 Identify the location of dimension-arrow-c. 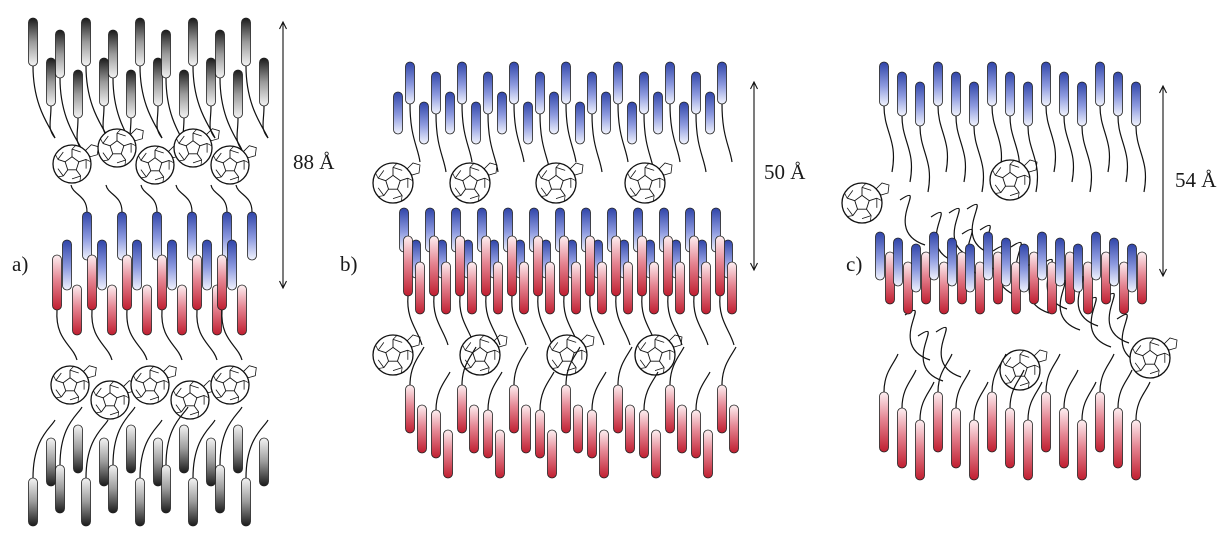
(1163, 181).